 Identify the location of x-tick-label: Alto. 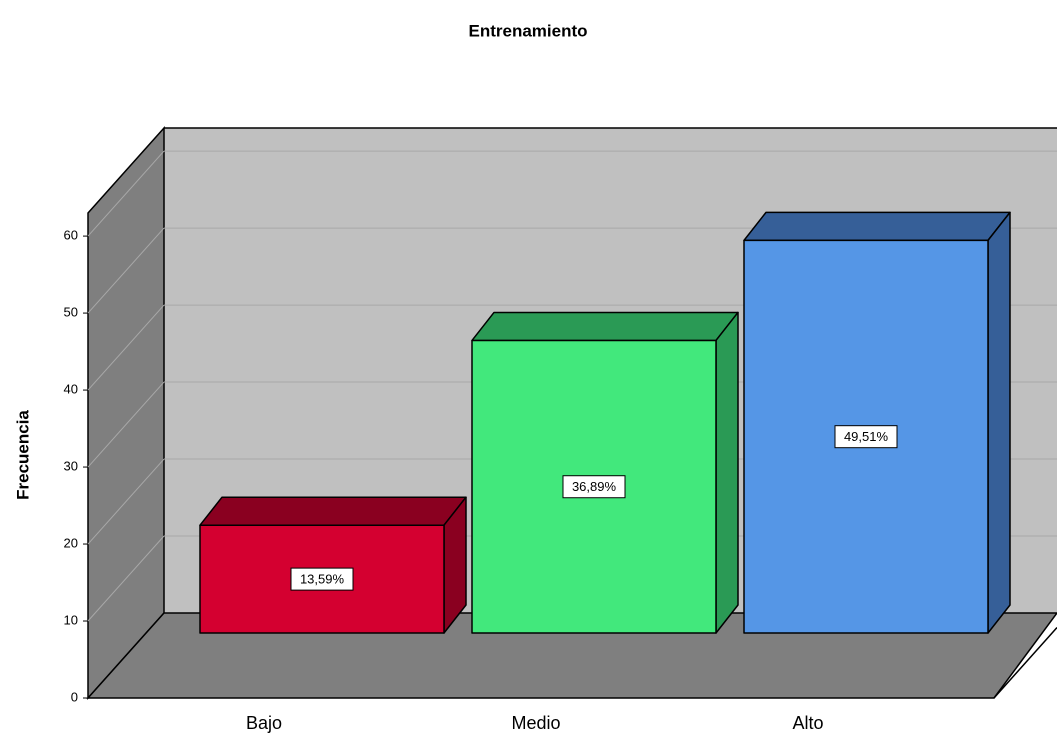
(807, 723).